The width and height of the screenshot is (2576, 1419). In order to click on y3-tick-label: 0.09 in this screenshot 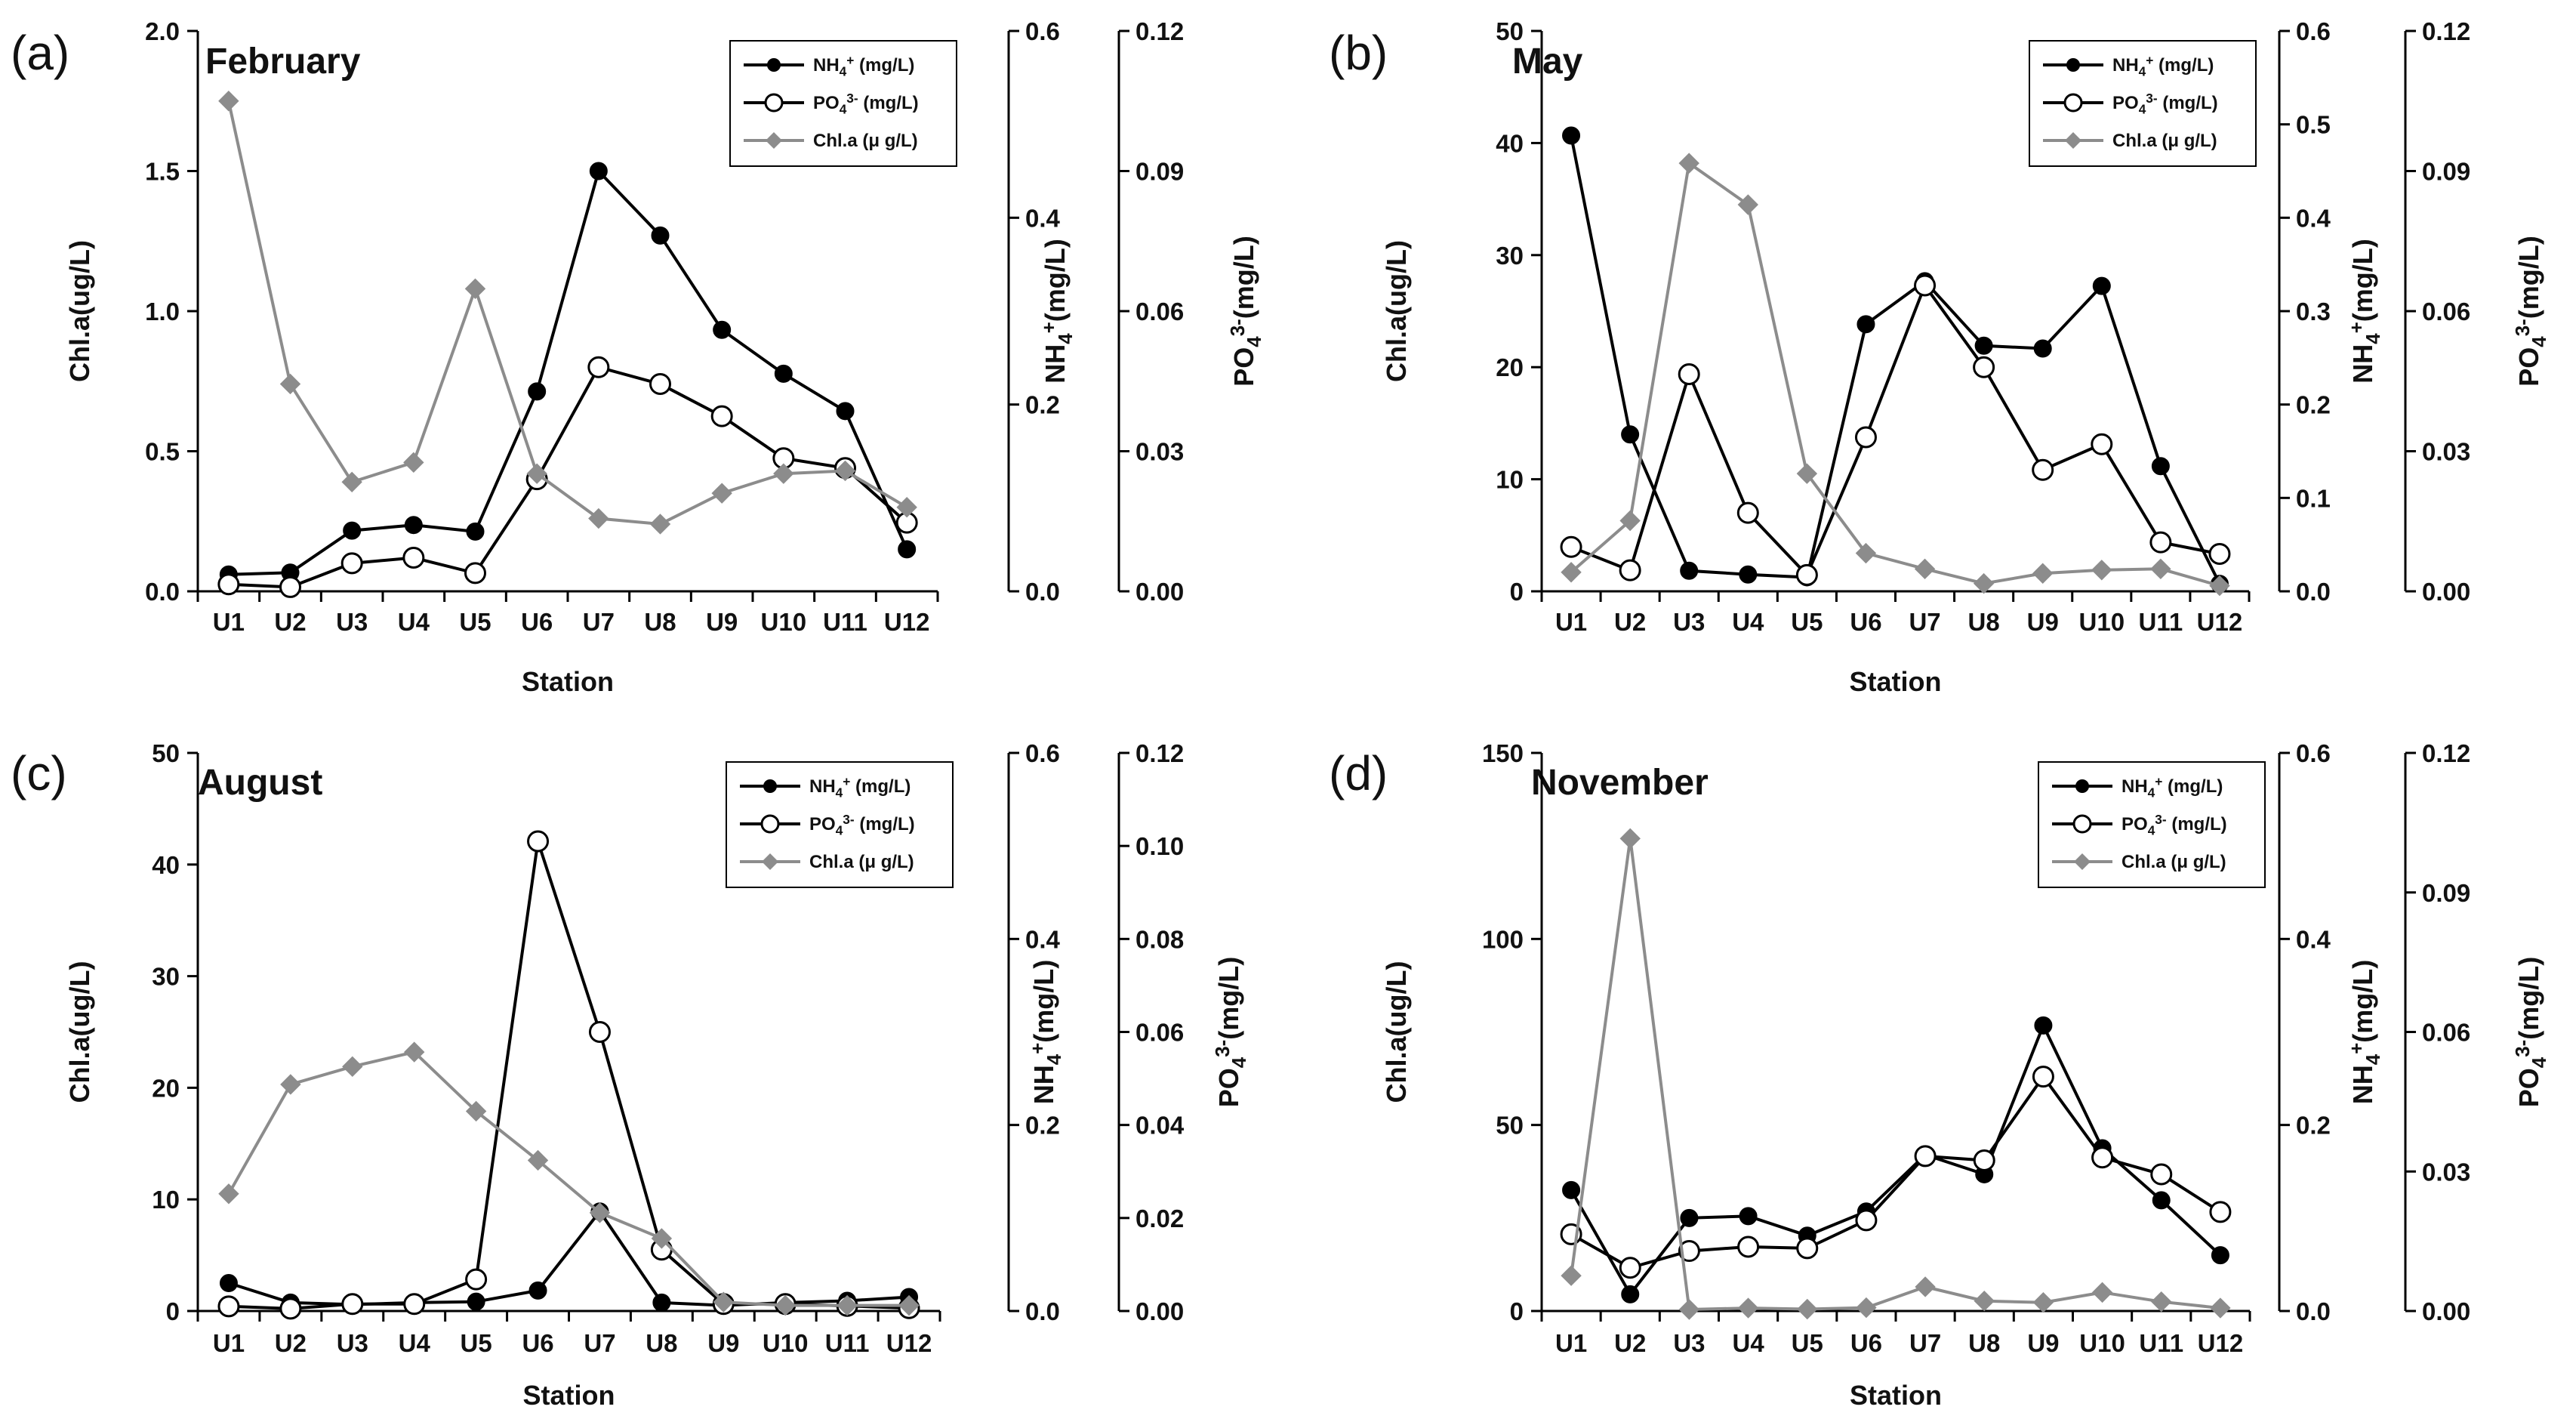, I will do `click(2446, 172)`.